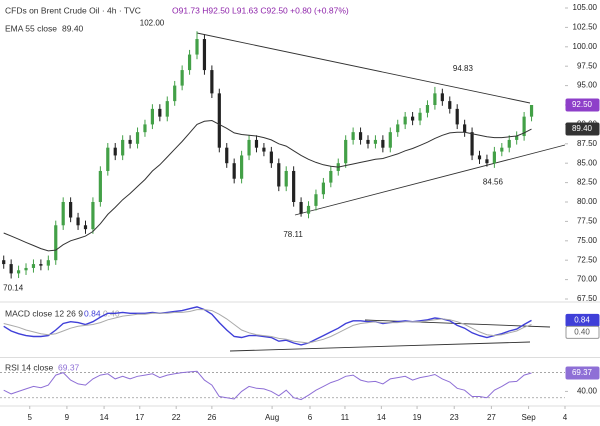  I want to click on x-tick-label: 6, so click(310, 417).